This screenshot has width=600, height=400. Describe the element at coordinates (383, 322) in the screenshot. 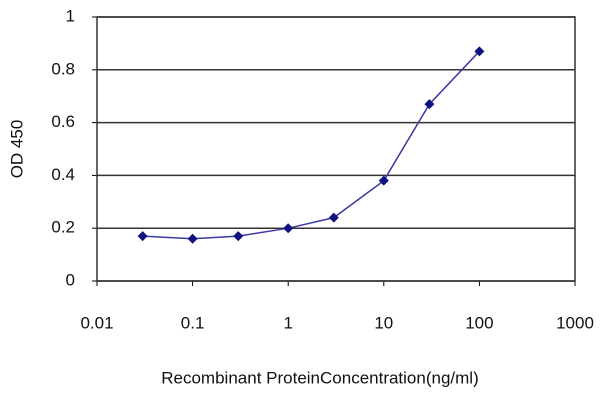

I see `x-tick-label: 10` at that location.